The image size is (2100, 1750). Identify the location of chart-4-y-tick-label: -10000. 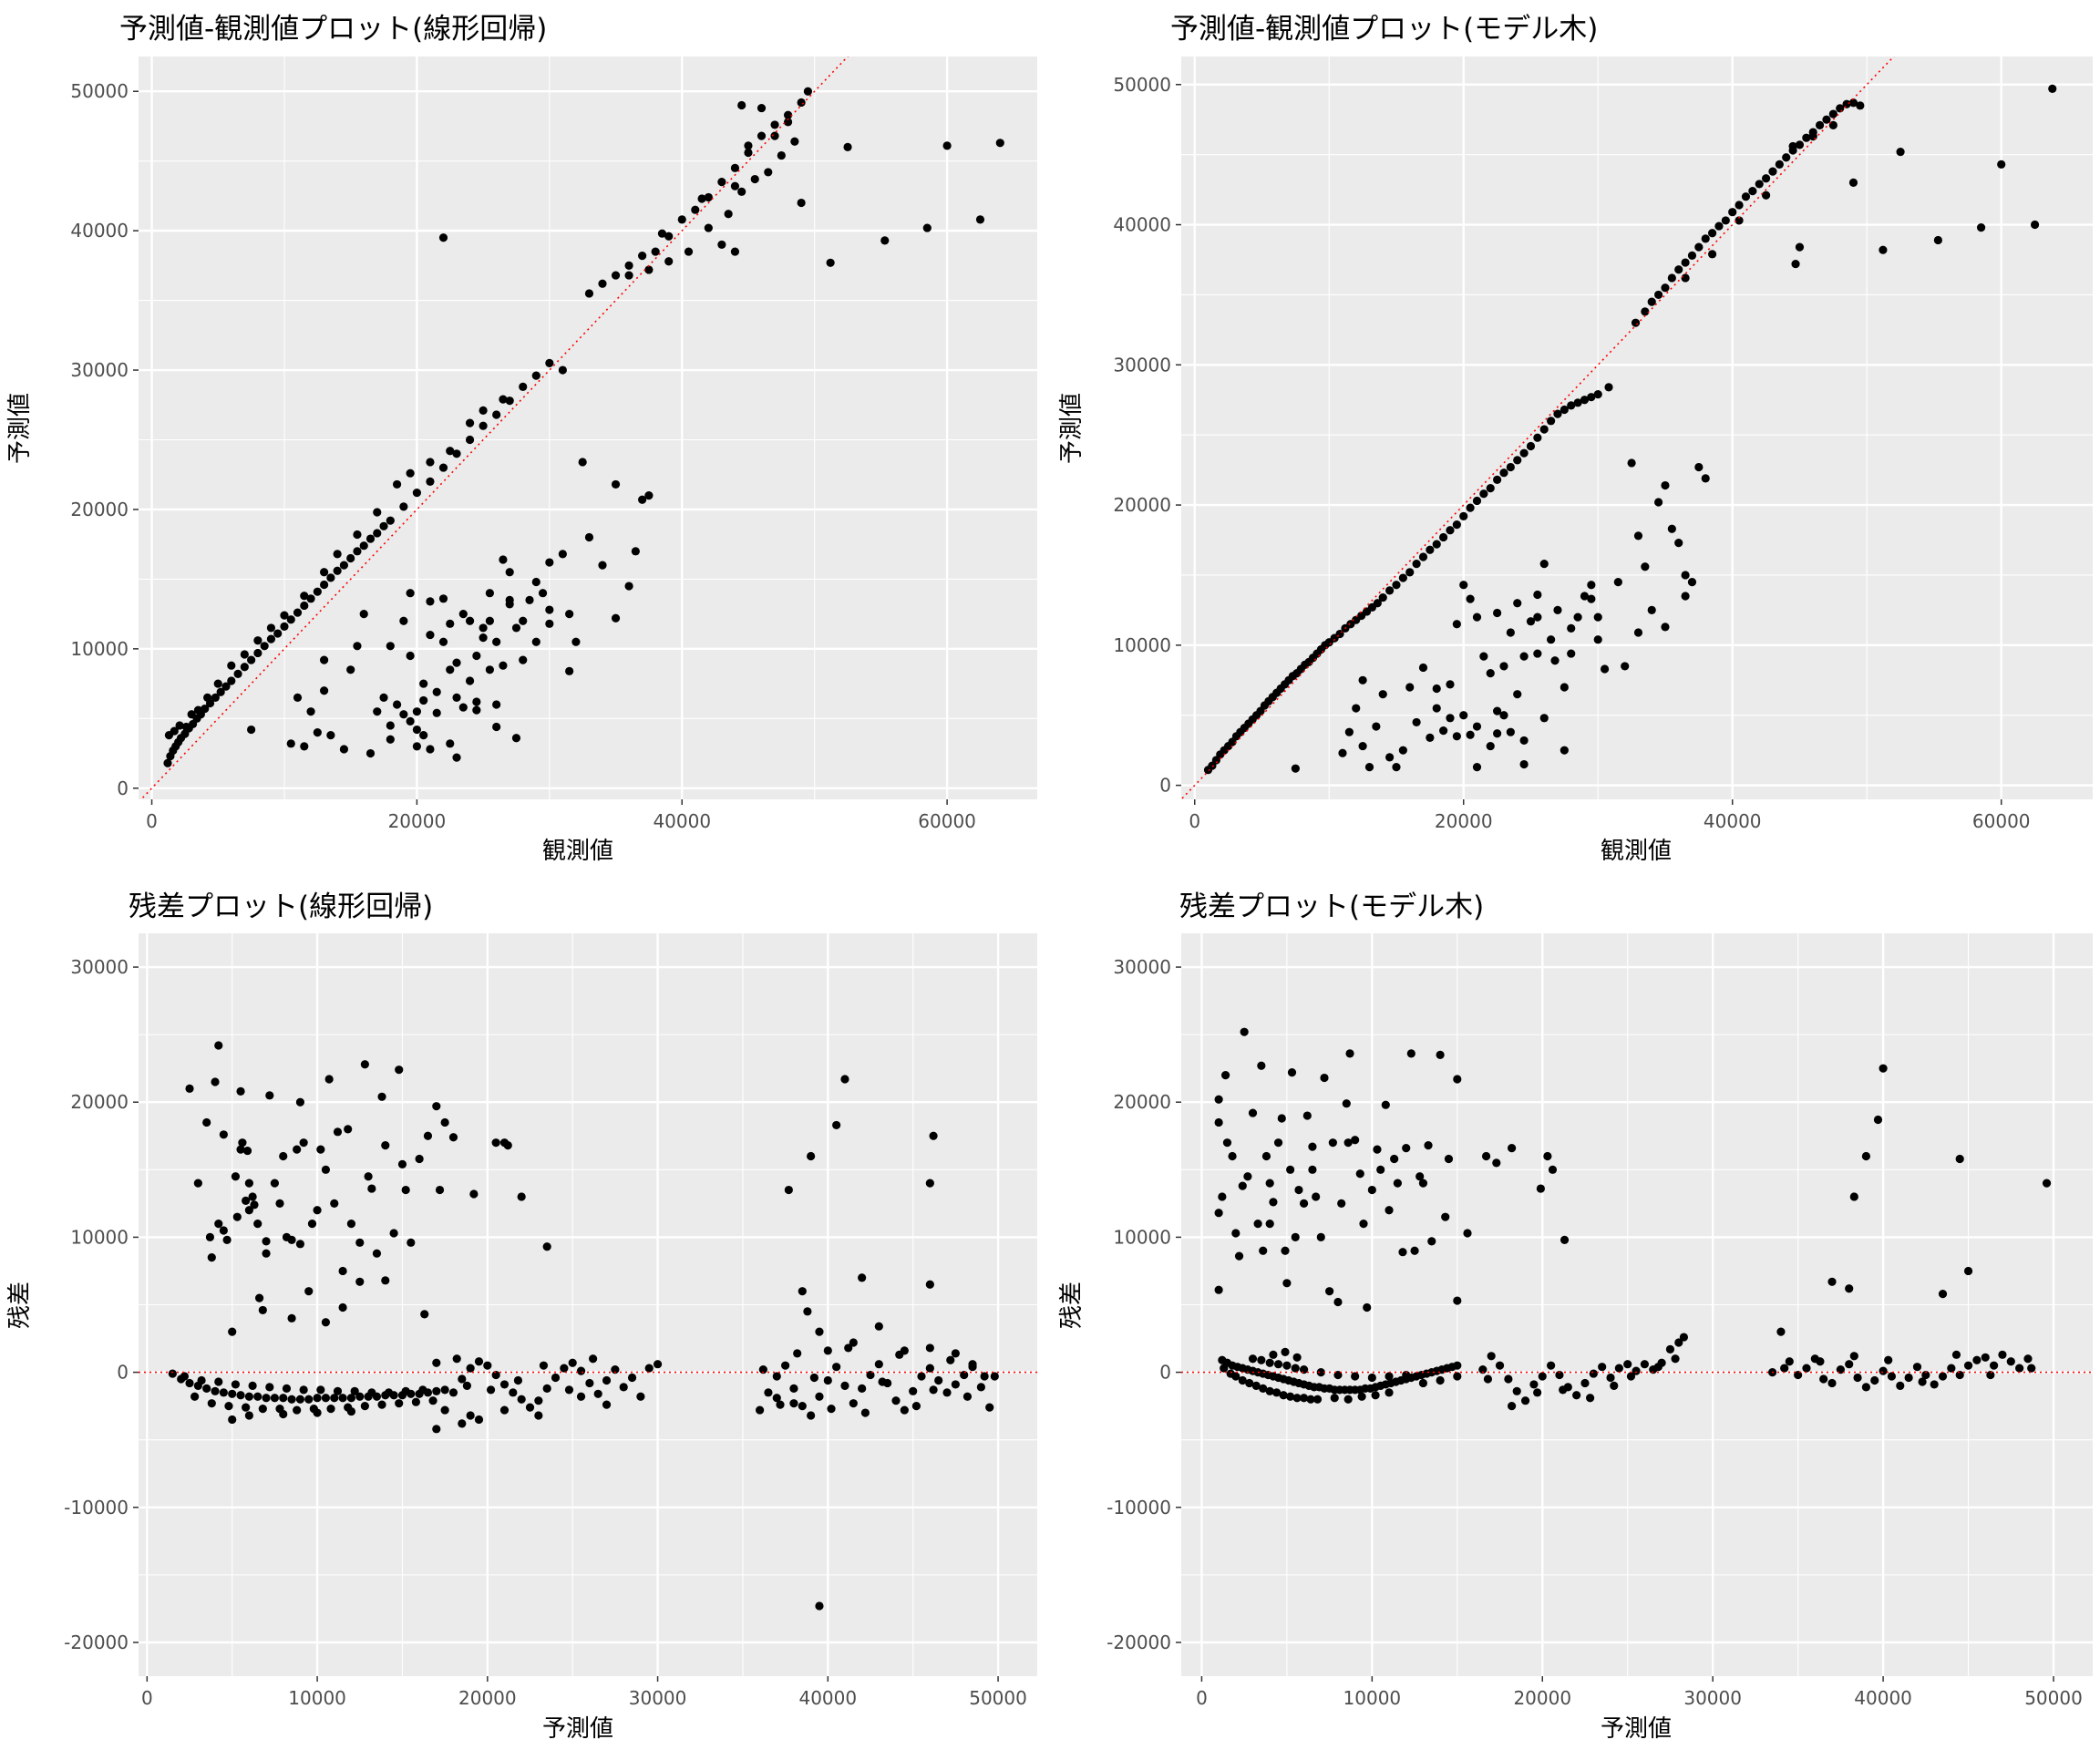
(1139, 1508).